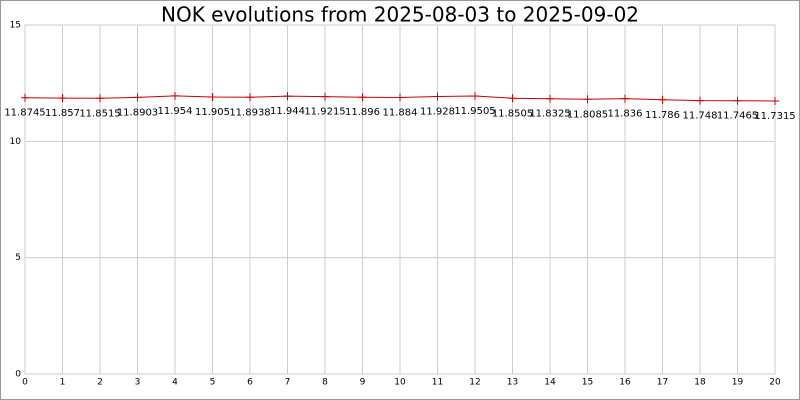 Image resolution: width=800 pixels, height=400 pixels. Describe the element at coordinates (62, 113) in the screenshot. I see `data-label: 11.857` at that location.